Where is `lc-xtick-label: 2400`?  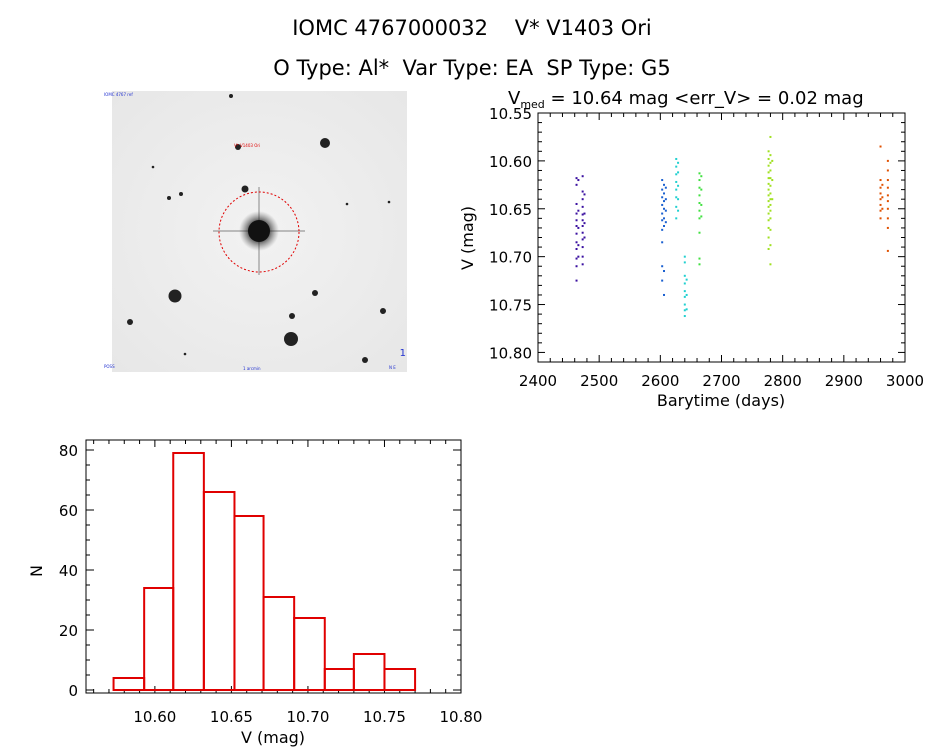
lc-xtick-label: 2400 is located at coordinates (538, 381).